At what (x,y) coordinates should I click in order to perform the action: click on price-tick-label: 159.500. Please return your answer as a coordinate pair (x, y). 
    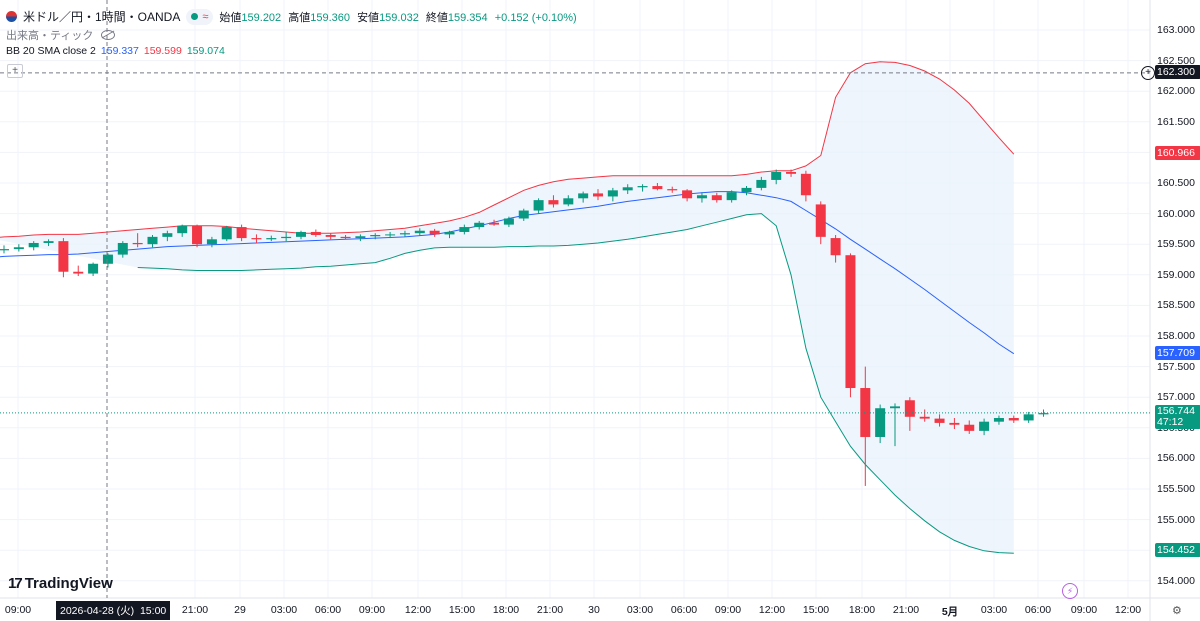
    Looking at the image, I should click on (1176, 244).